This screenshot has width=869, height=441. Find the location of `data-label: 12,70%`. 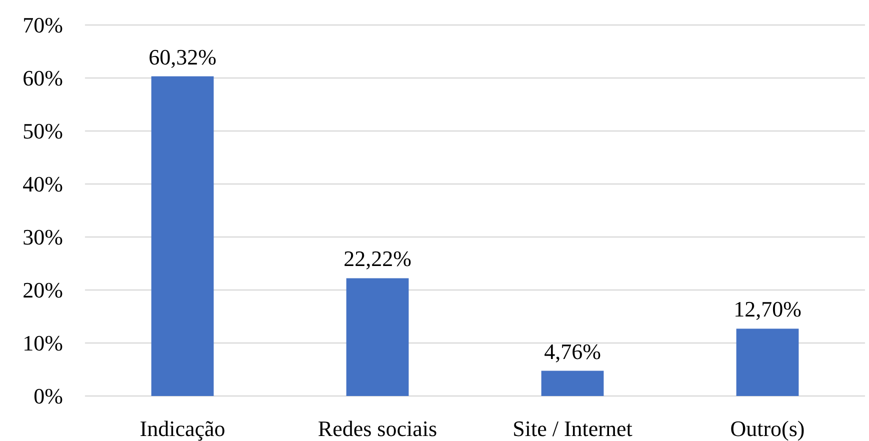

data-label: 12,70% is located at coordinates (768, 309).